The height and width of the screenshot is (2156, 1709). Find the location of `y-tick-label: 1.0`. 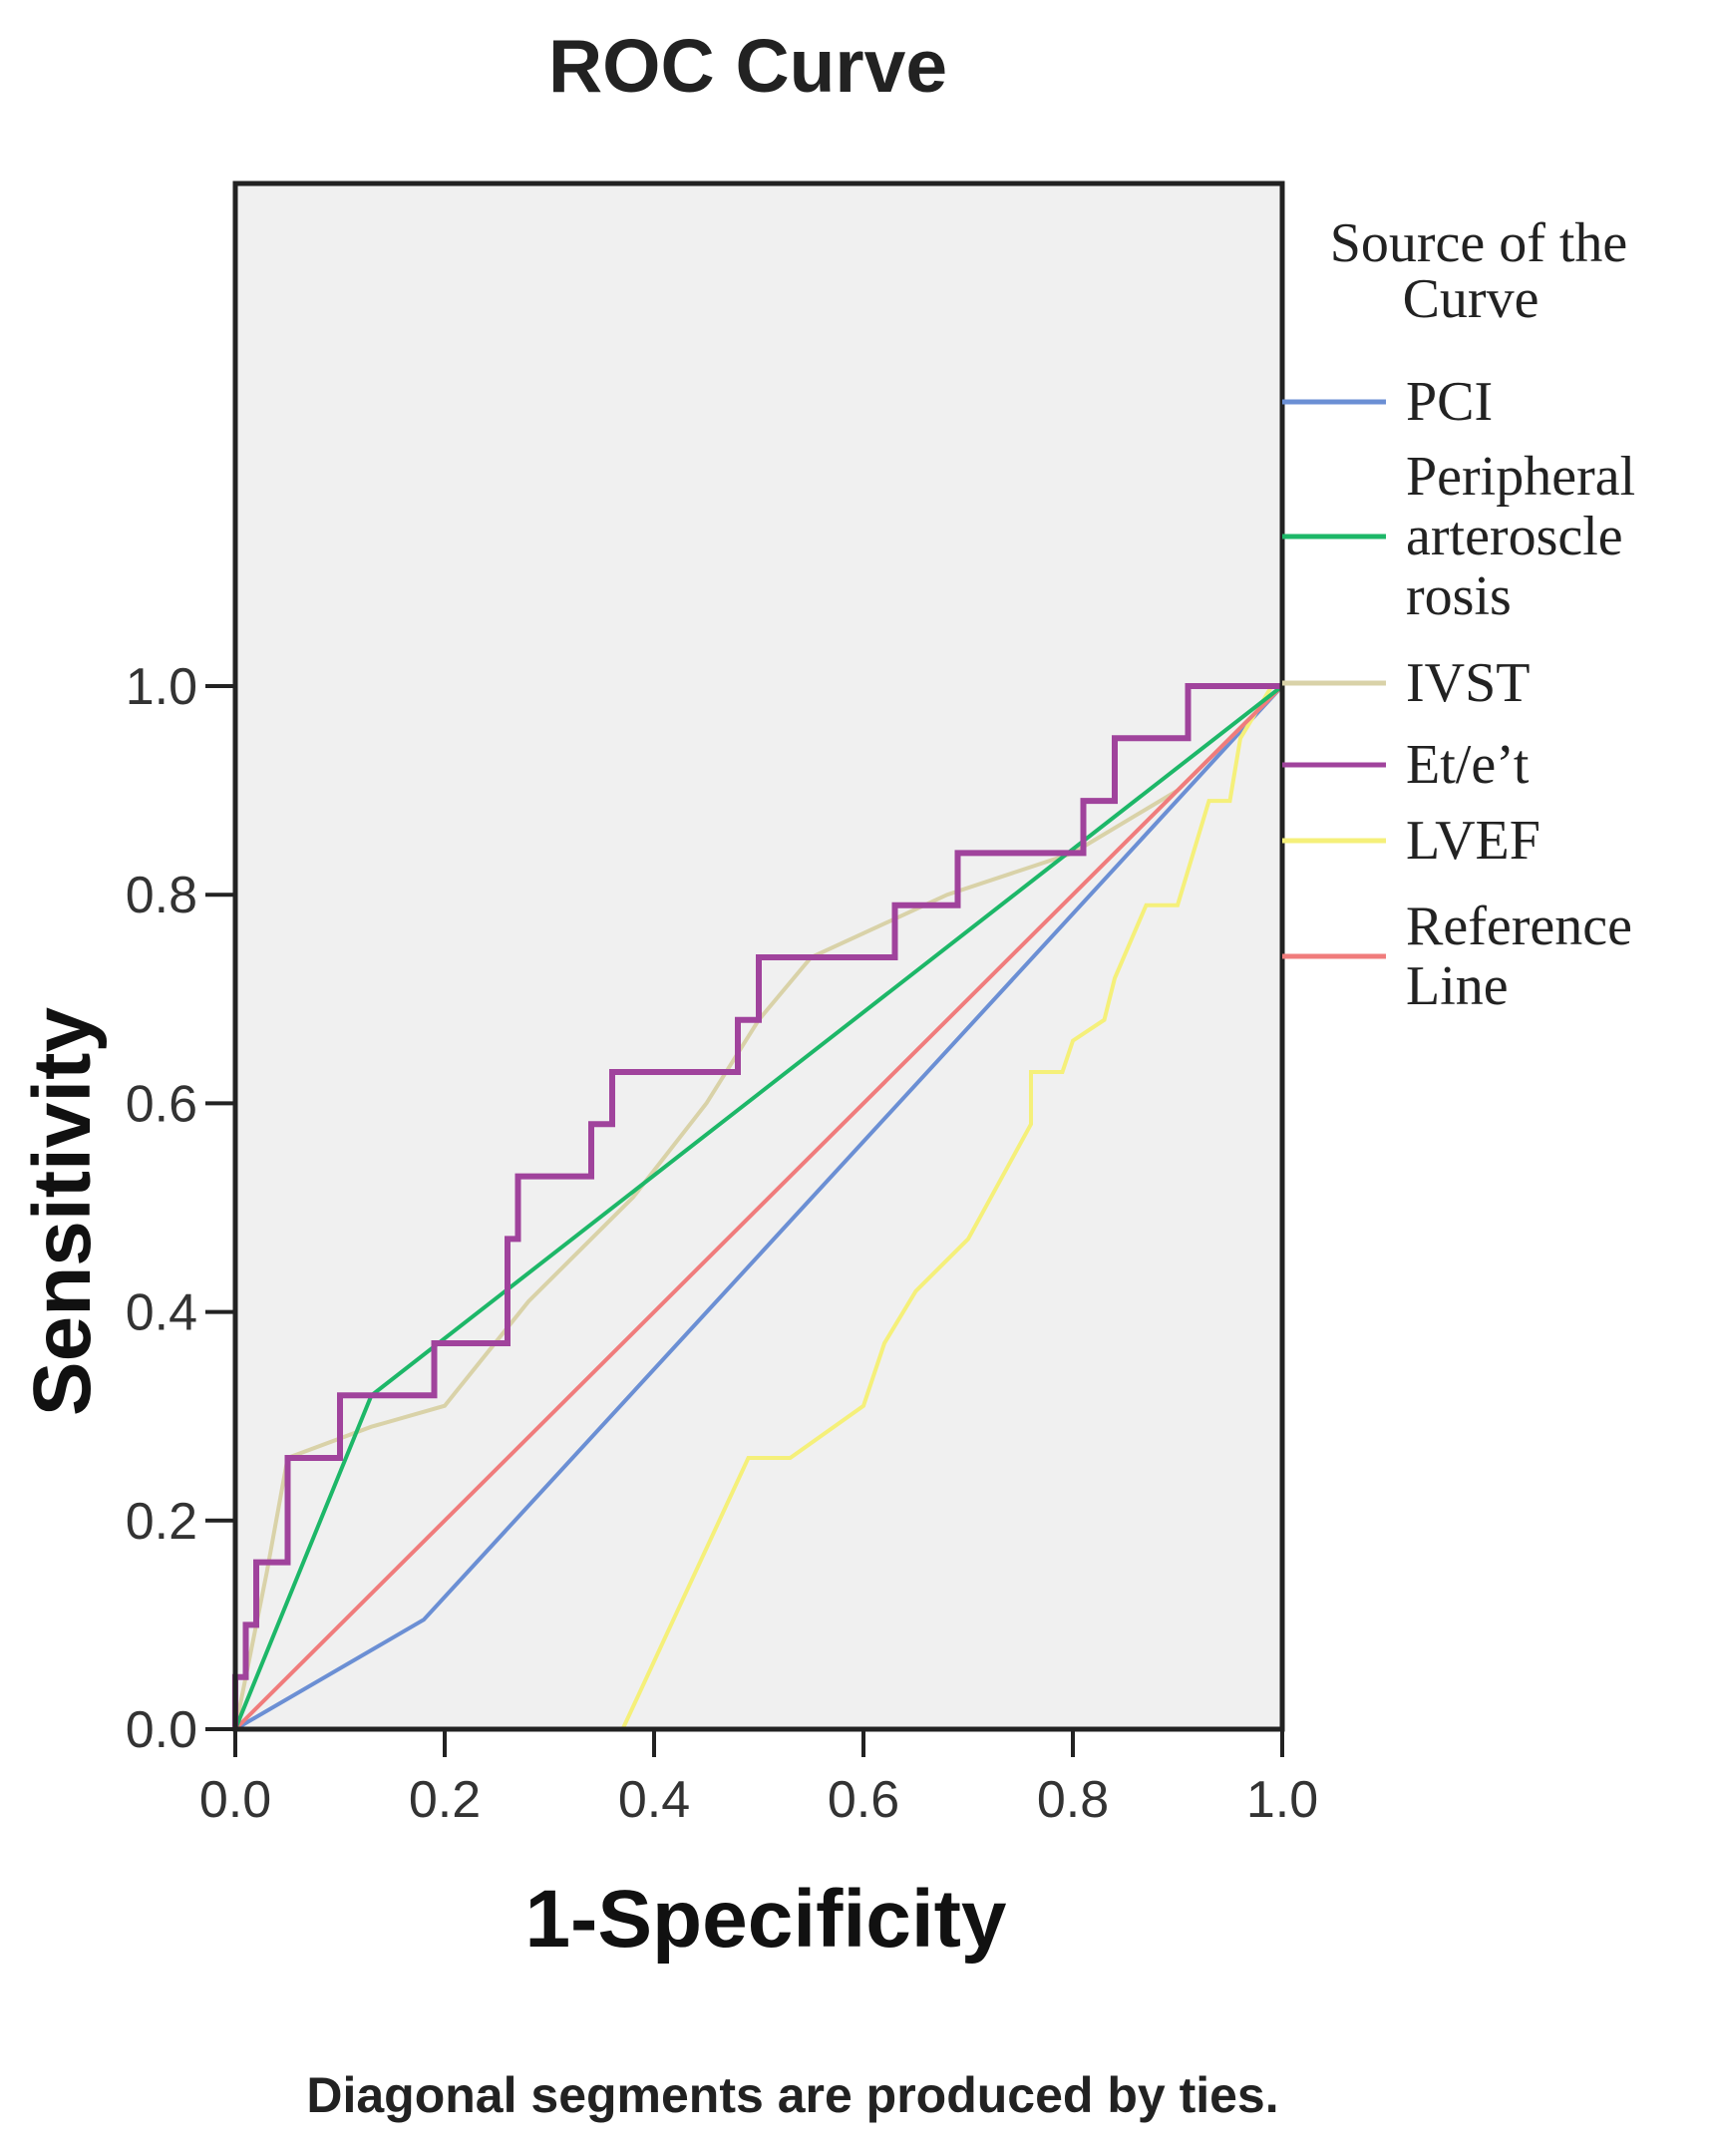

y-tick-label: 1.0 is located at coordinates (161, 687).